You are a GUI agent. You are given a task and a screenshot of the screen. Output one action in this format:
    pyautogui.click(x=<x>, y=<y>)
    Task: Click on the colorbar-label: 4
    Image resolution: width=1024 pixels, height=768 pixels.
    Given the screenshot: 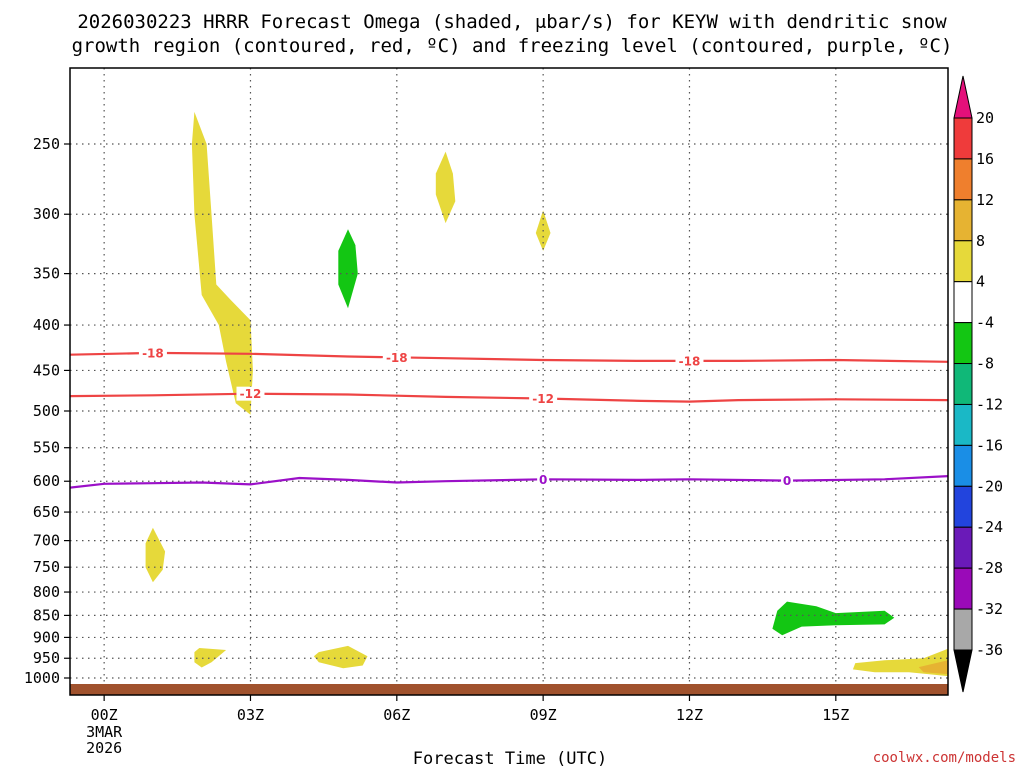 What is the action you would take?
    pyautogui.click(x=980, y=282)
    